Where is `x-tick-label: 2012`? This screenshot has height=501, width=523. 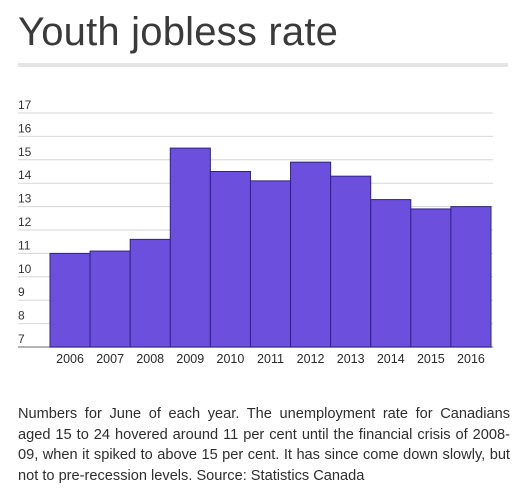
x-tick-label: 2012 is located at coordinates (311, 359).